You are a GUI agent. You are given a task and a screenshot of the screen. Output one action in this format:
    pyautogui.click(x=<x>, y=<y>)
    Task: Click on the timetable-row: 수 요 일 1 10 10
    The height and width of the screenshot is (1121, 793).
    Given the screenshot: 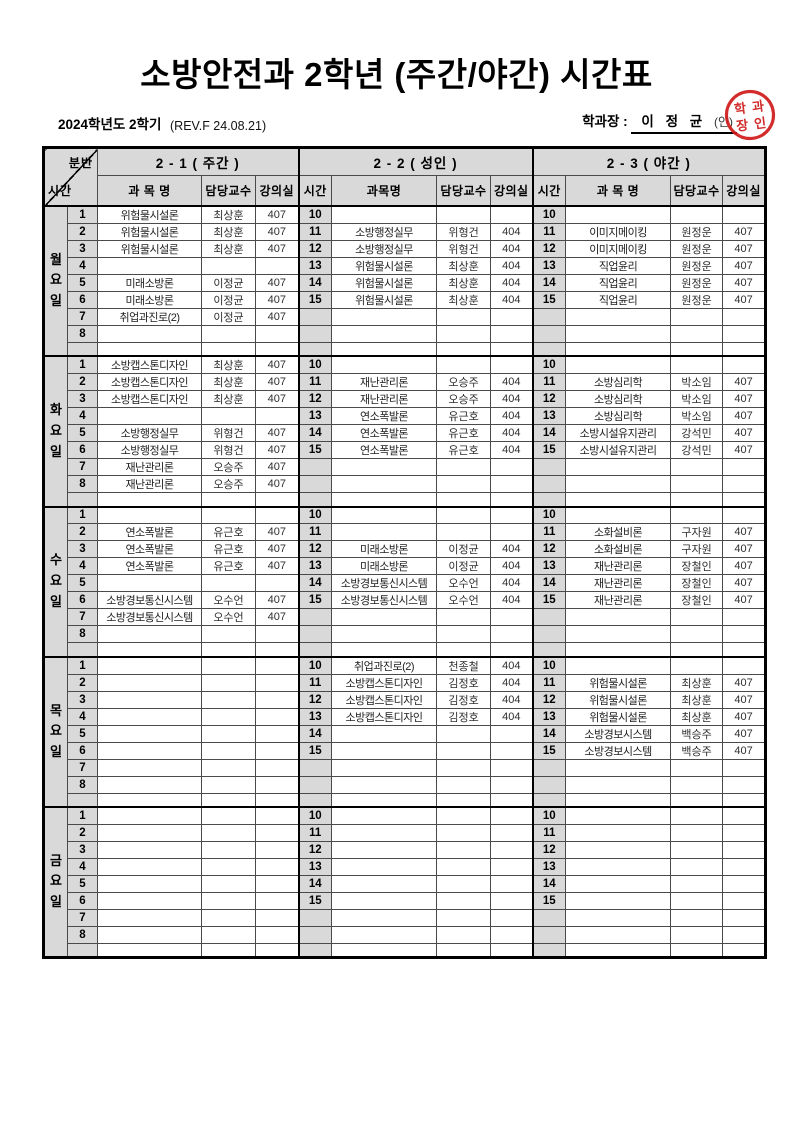 What is the action you would take?
    pyautogui.click(x=405, y=581)
    